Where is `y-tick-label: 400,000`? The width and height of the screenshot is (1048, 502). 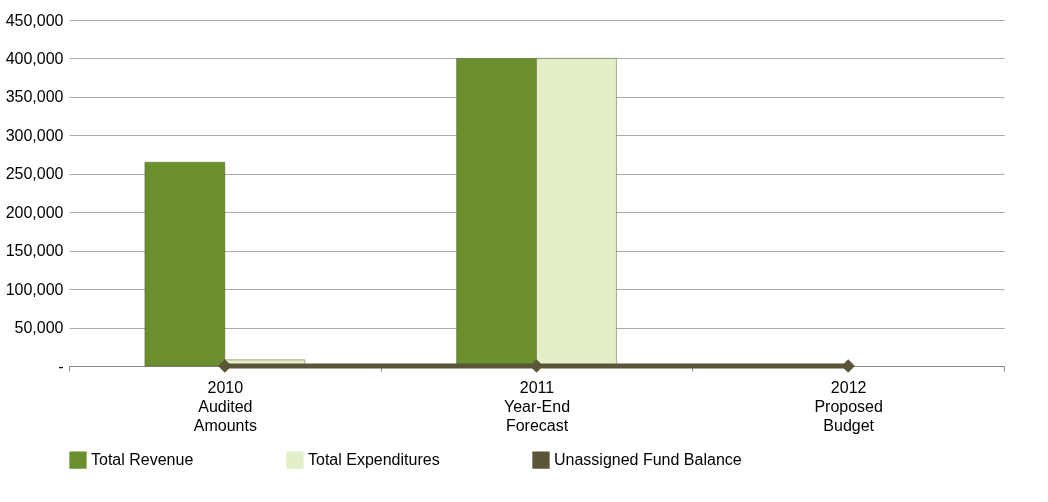 y-tick-label: 400,000 is located at coordinates (34, 58).